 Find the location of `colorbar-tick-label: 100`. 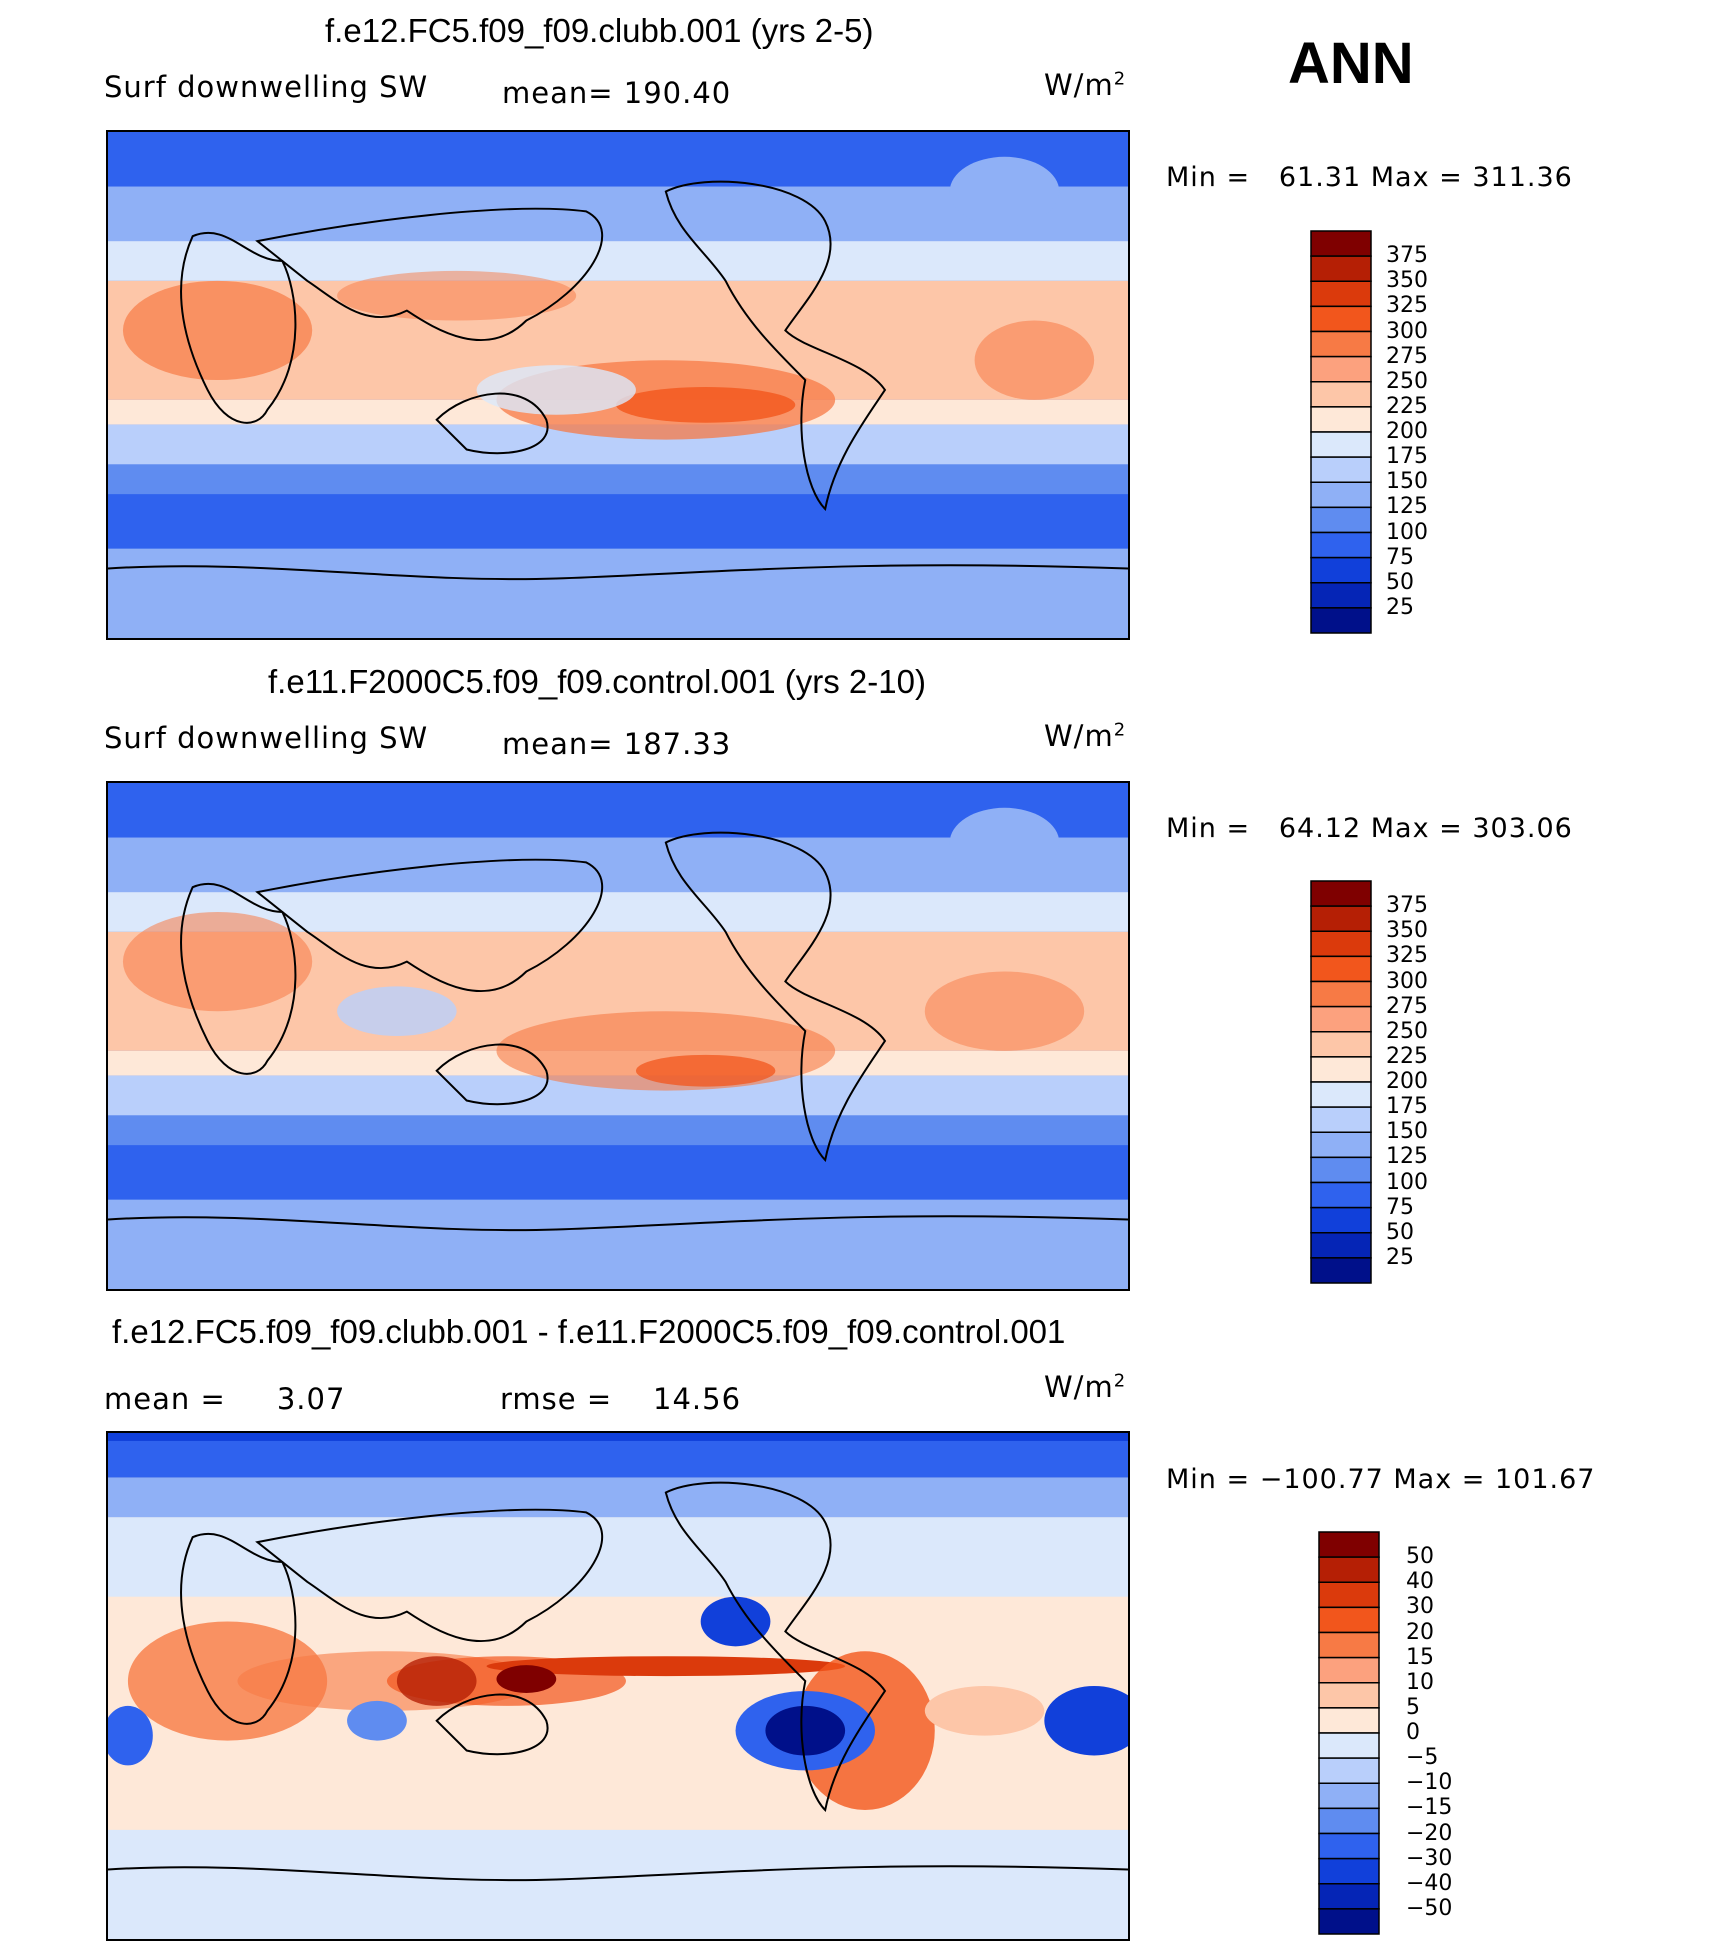

colorbar-tick-label: 100 is located at coordinates (1407, 1182).